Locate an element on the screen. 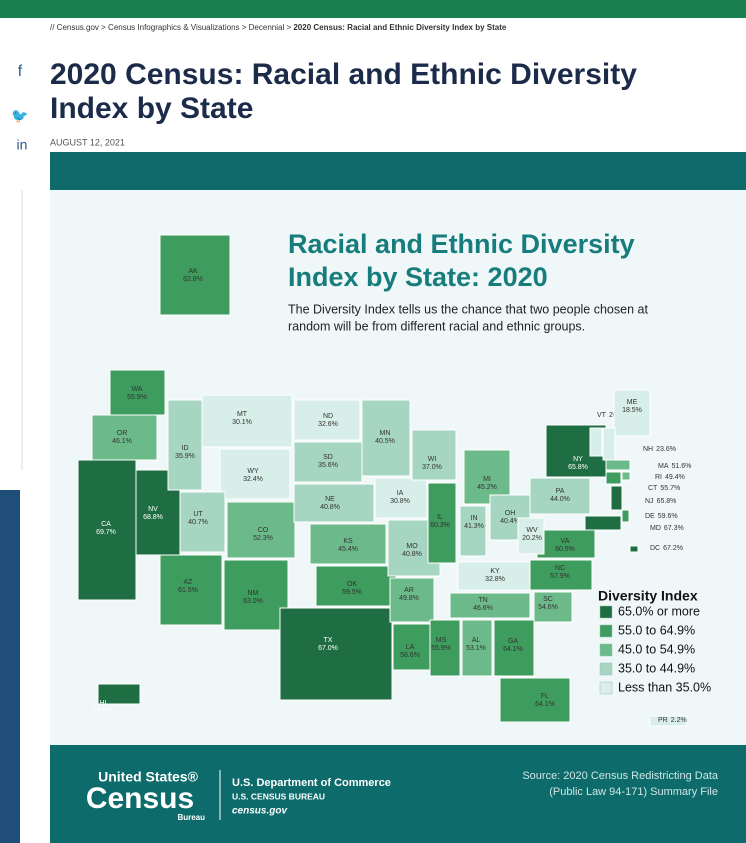  page-title: 2020 Census: Racial and Ethnic Diversity is located at coordinates (343, 74).